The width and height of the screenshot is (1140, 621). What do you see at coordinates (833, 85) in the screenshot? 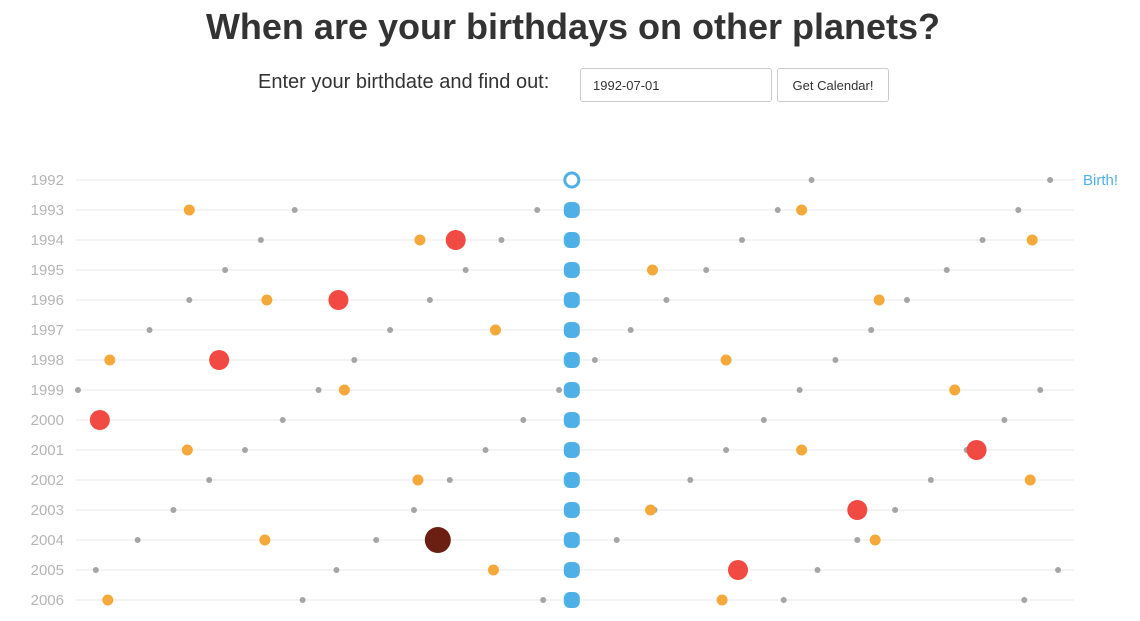
I see `get-calendar-button: Get Calendar!` at bounding box center [833, 85].